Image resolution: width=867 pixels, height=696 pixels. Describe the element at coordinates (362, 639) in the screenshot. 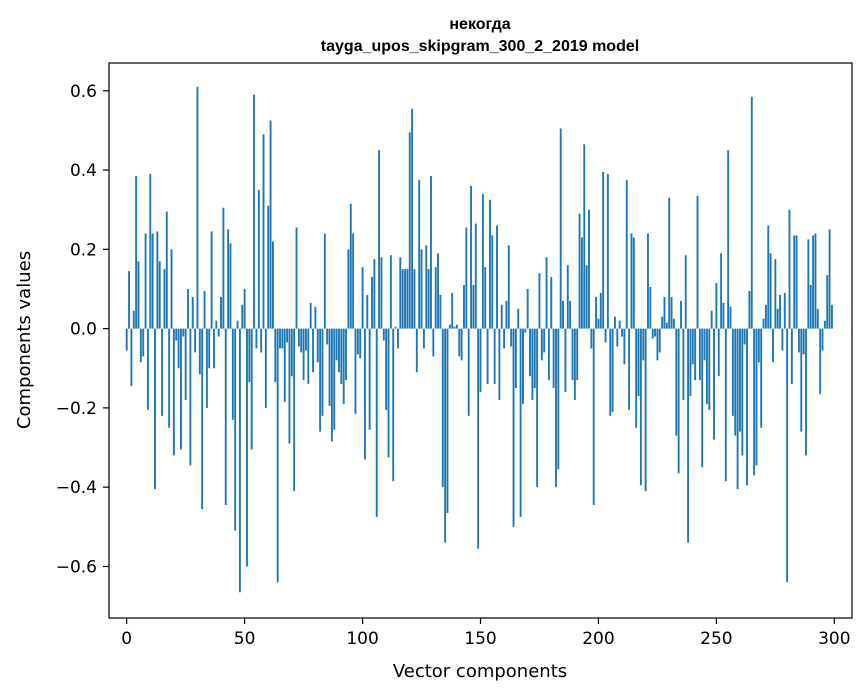

I see `x-tick-label: 100` at that location.